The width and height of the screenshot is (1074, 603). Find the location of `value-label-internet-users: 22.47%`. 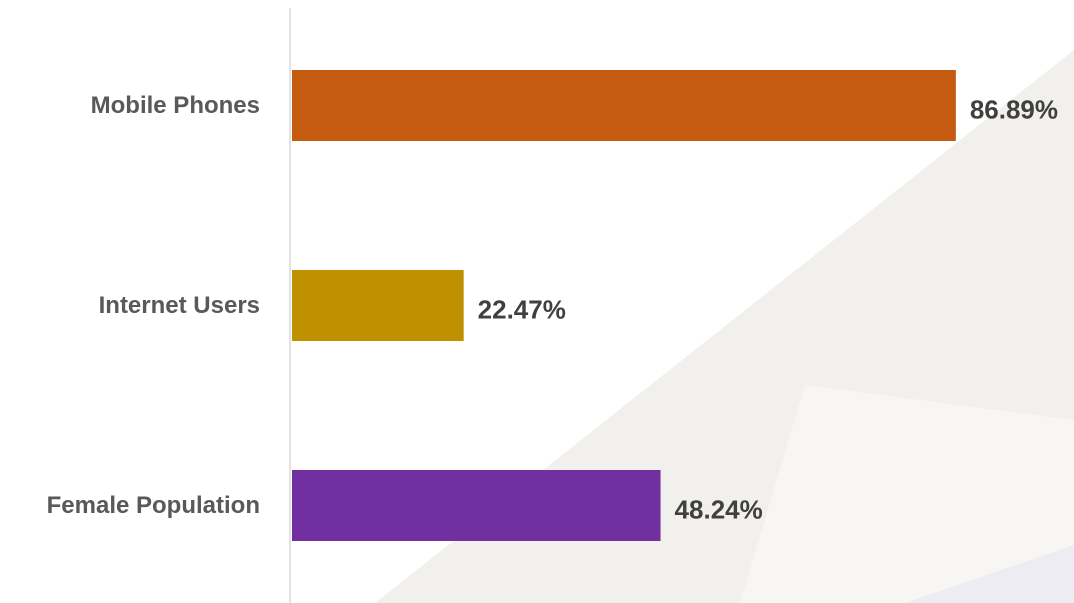

value-label-internet-users: 22.47% is located at coordinates (522, 310).